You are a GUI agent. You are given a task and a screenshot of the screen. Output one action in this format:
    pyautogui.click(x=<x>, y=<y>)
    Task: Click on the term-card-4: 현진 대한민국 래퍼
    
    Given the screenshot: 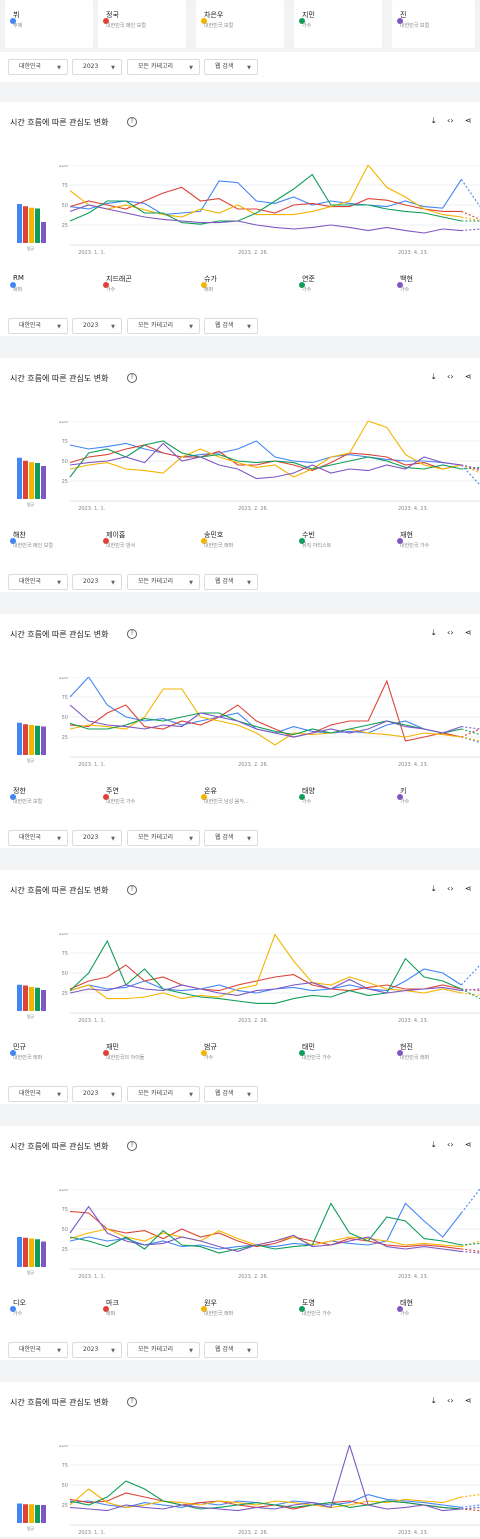 What is the action you would take?
    pyautogui.click(x=433, y=1056)
    